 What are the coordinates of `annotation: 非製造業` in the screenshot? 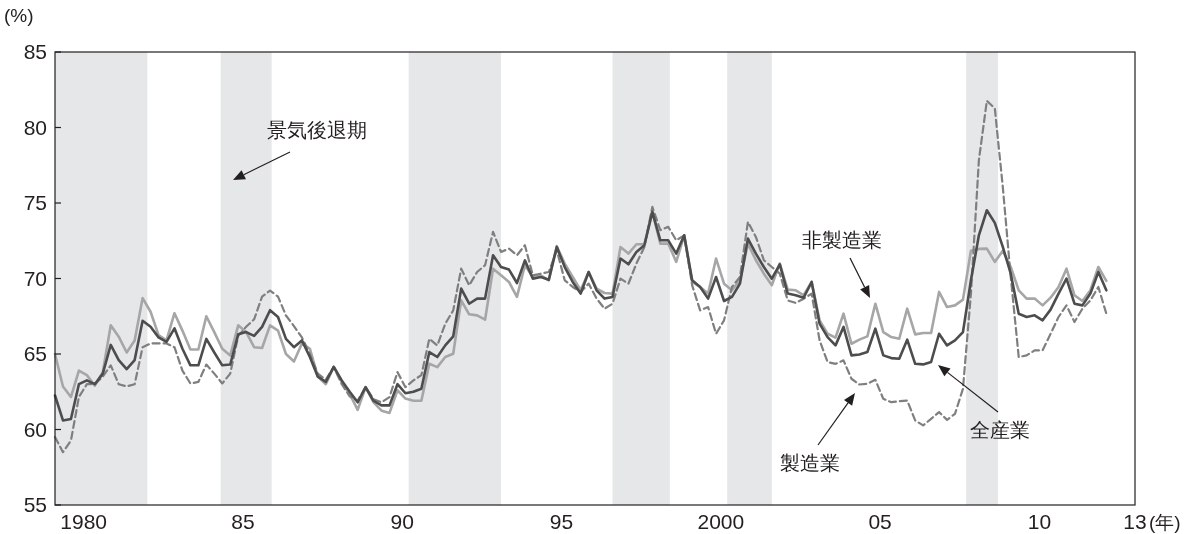 It's located at (842, 240).